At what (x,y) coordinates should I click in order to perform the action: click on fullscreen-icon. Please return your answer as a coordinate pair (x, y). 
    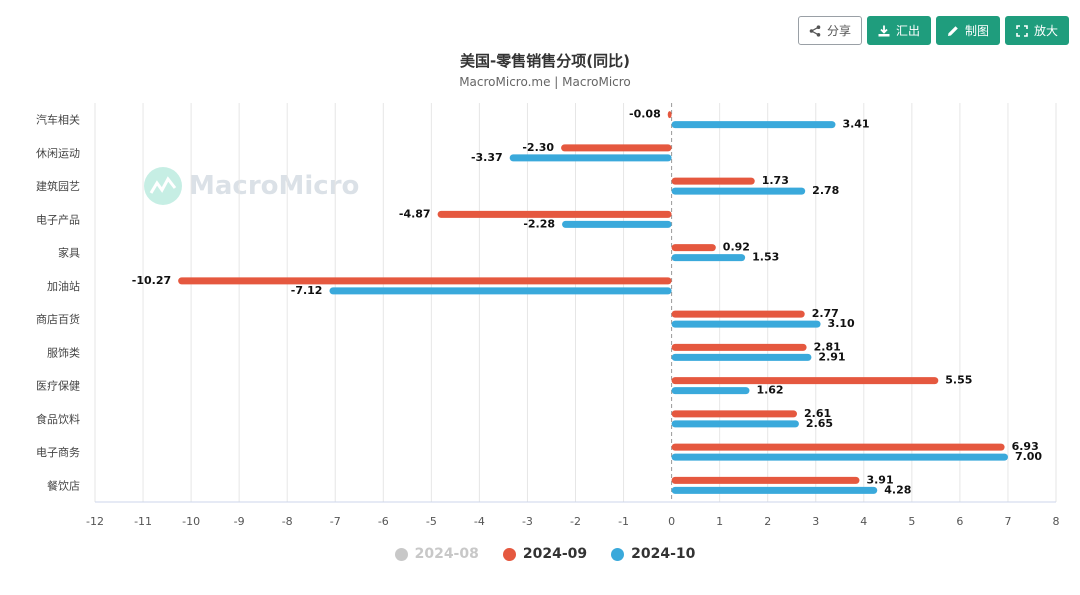
    Looking at the image, I should click on (1022, 30).